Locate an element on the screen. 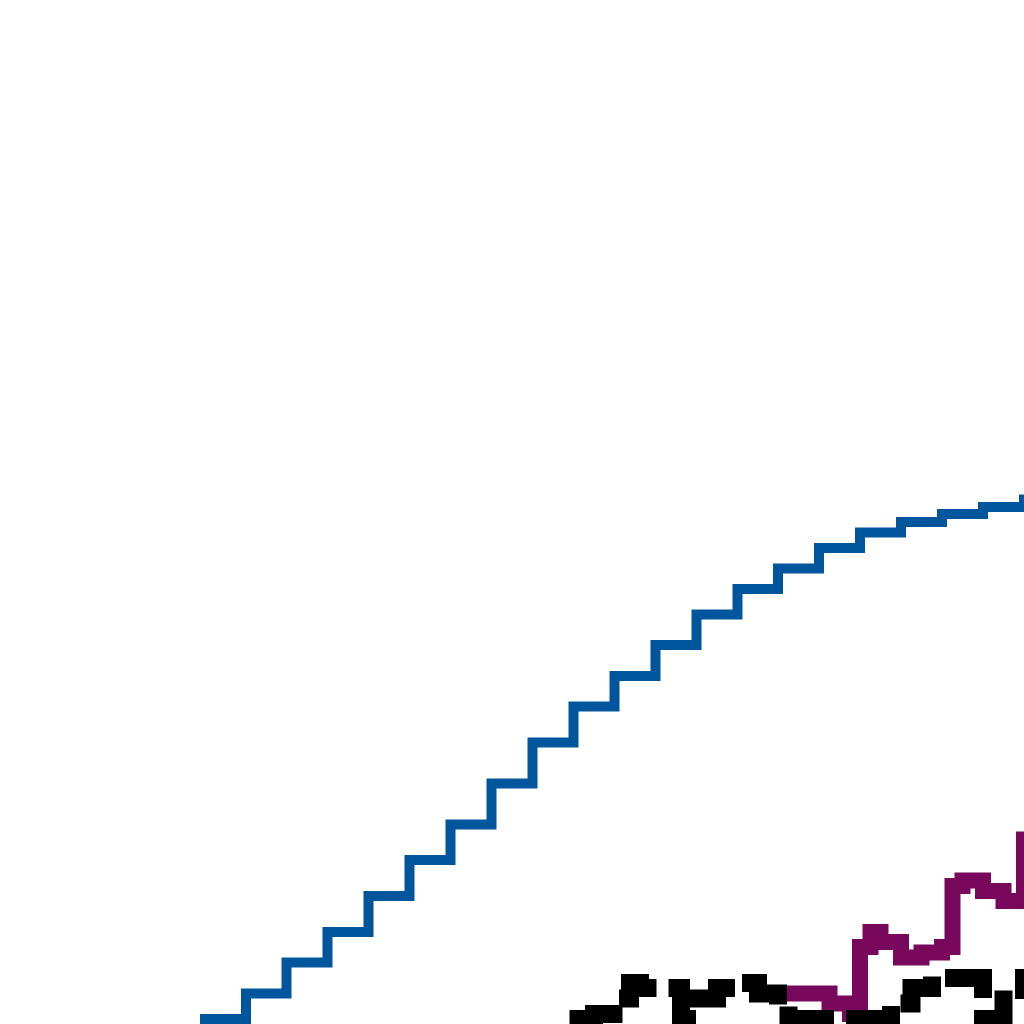 Image resolution: width=1024 pixels, height=1024 pixels. series-2-line is located at coordinates (796, 996).